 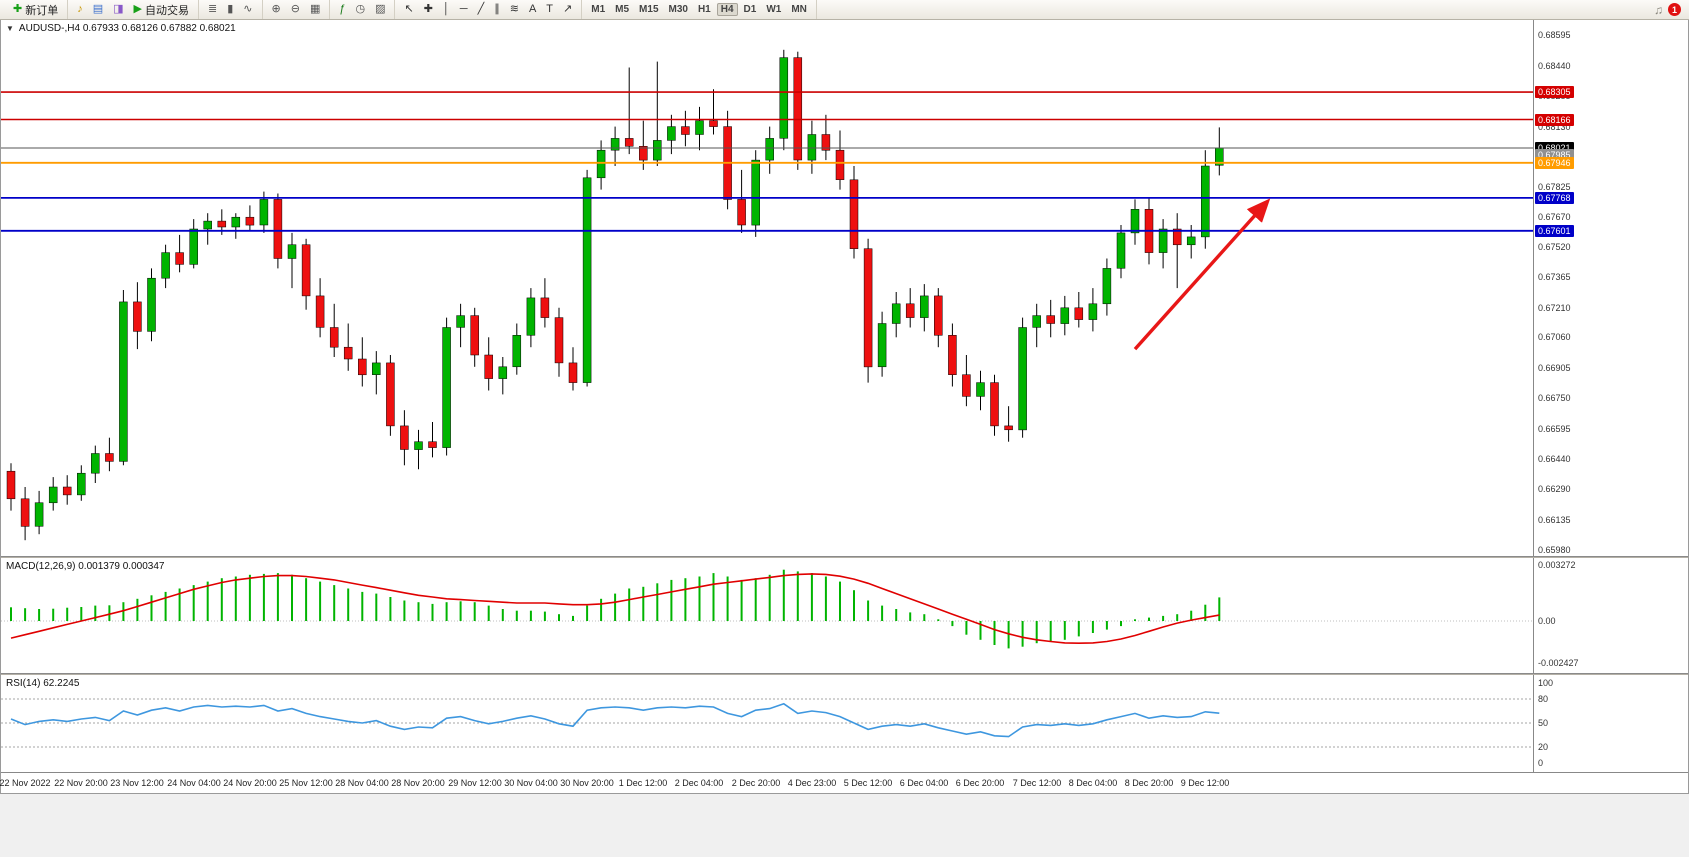 I want to click on fibonacci-button-icon: ≋, so click(x=514, y=9).